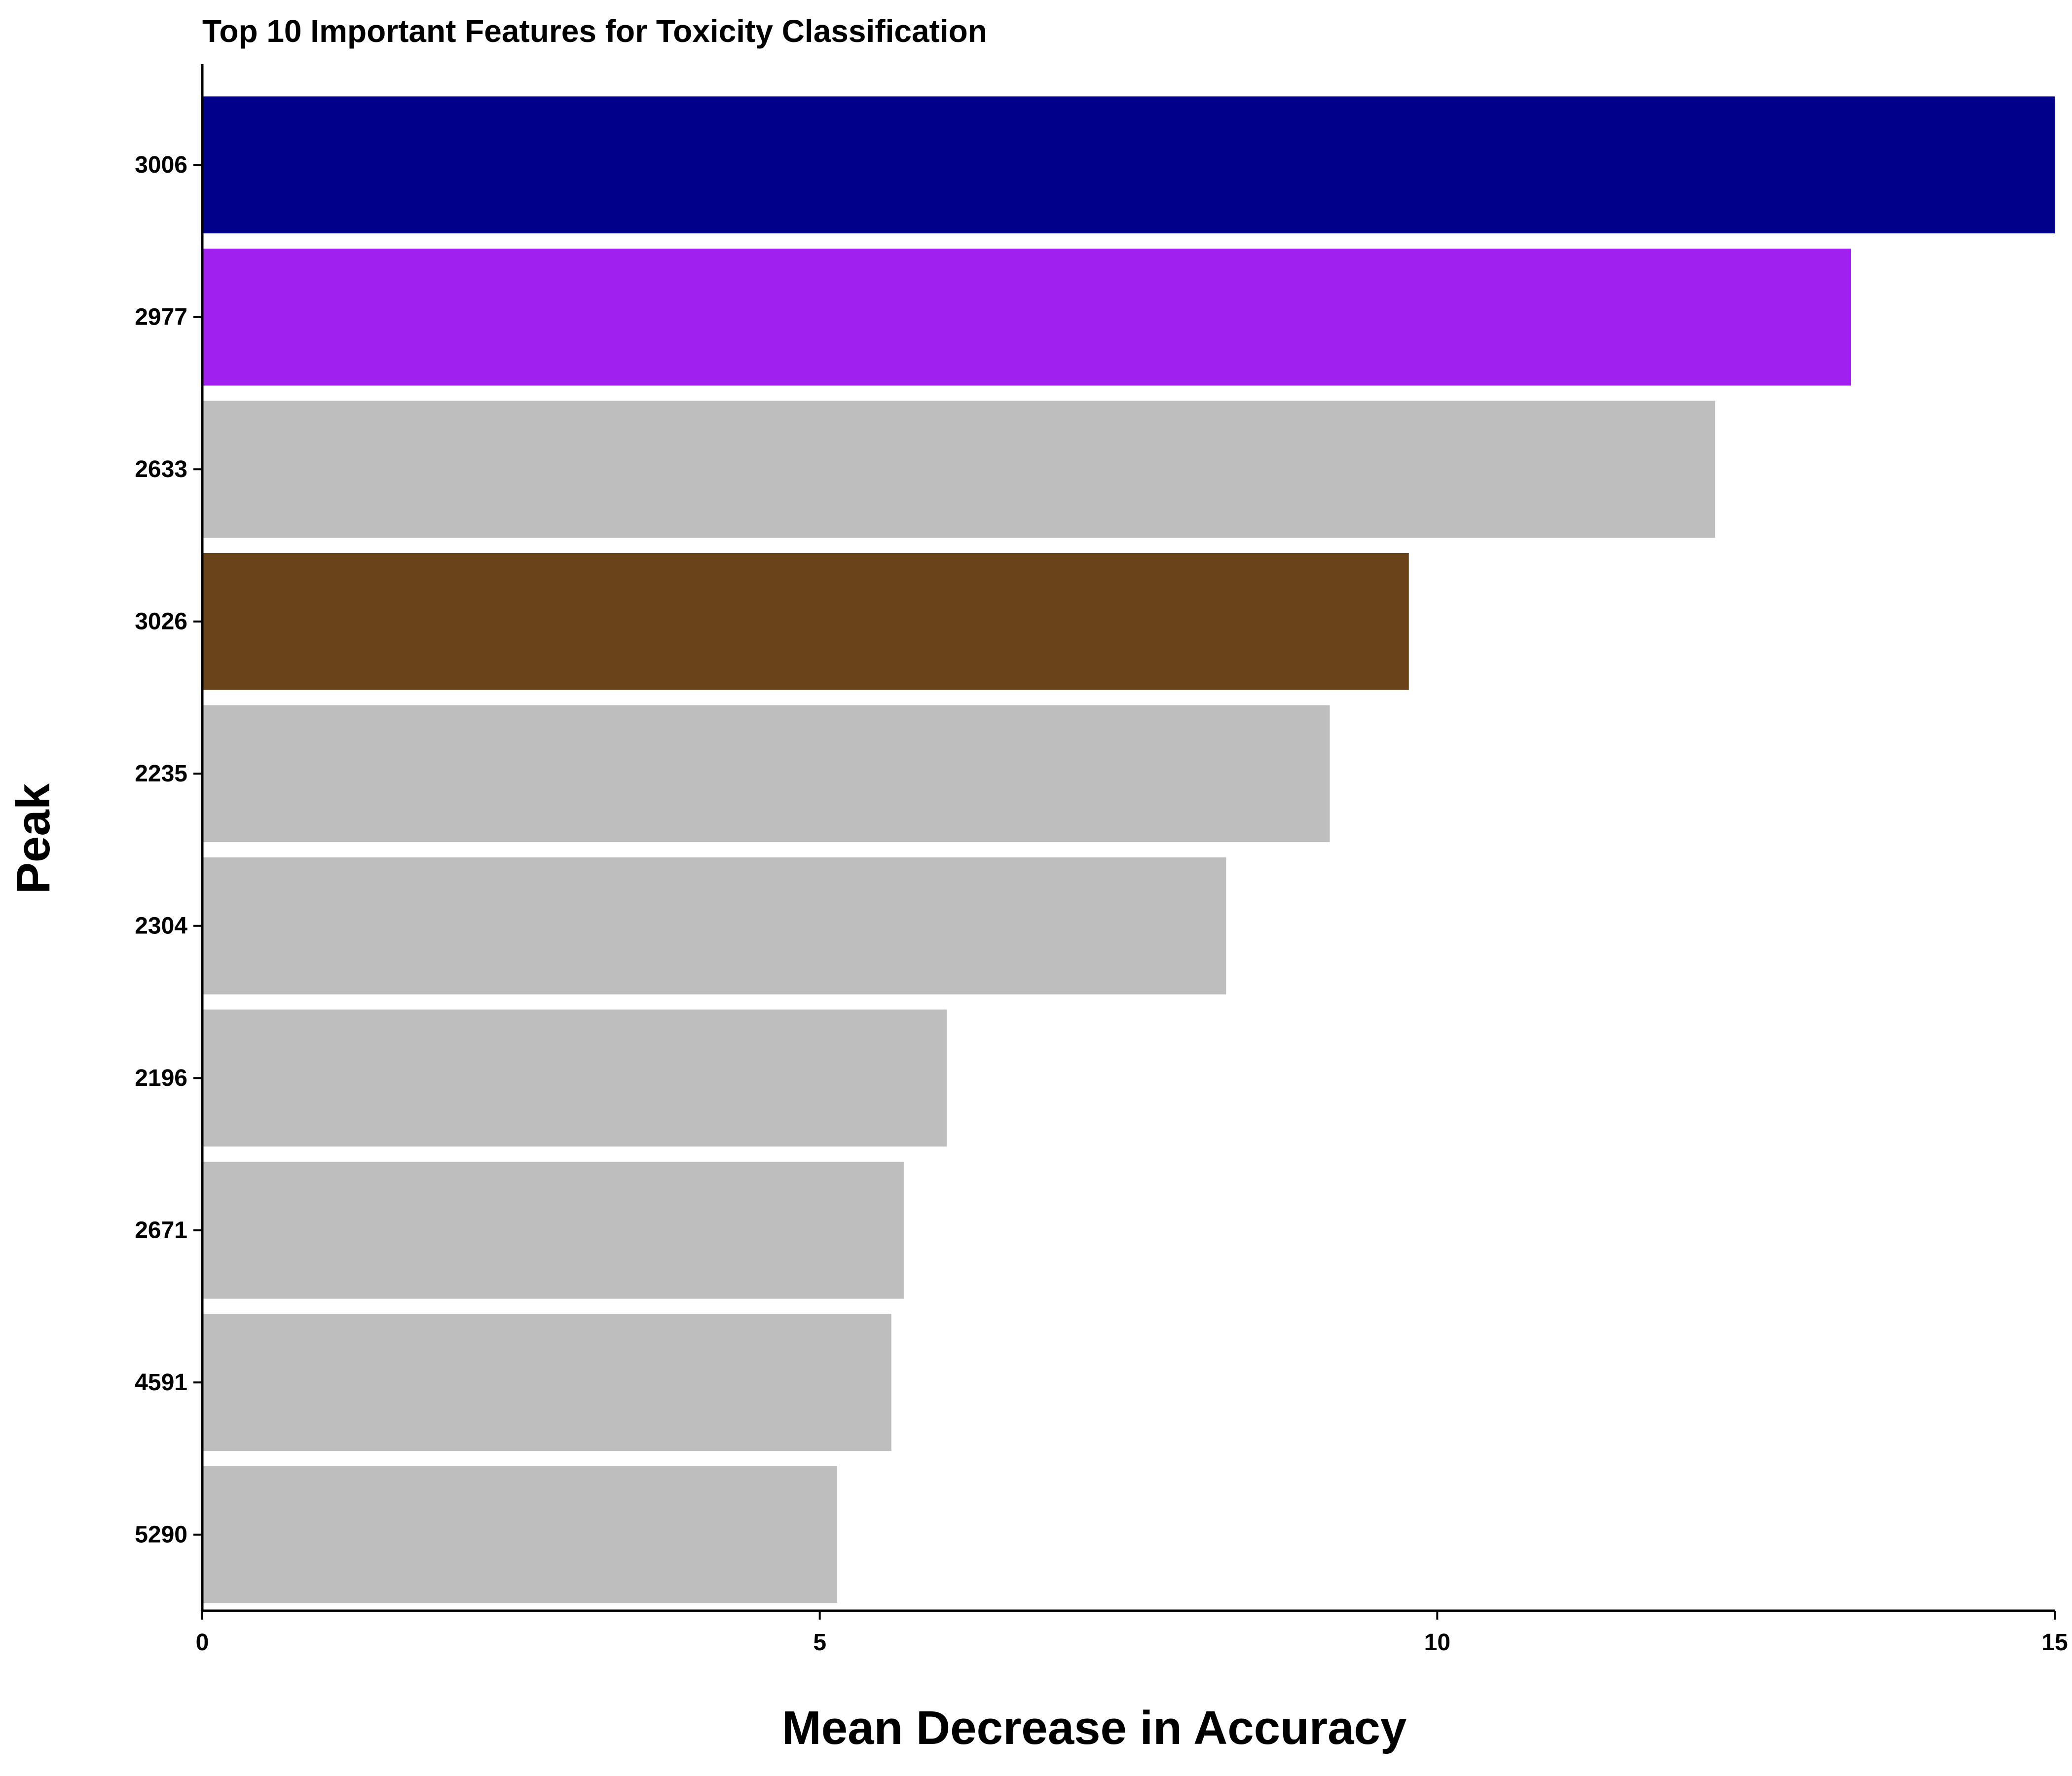  I want to click on y-tick-label: 2671, so click(161, 1230).